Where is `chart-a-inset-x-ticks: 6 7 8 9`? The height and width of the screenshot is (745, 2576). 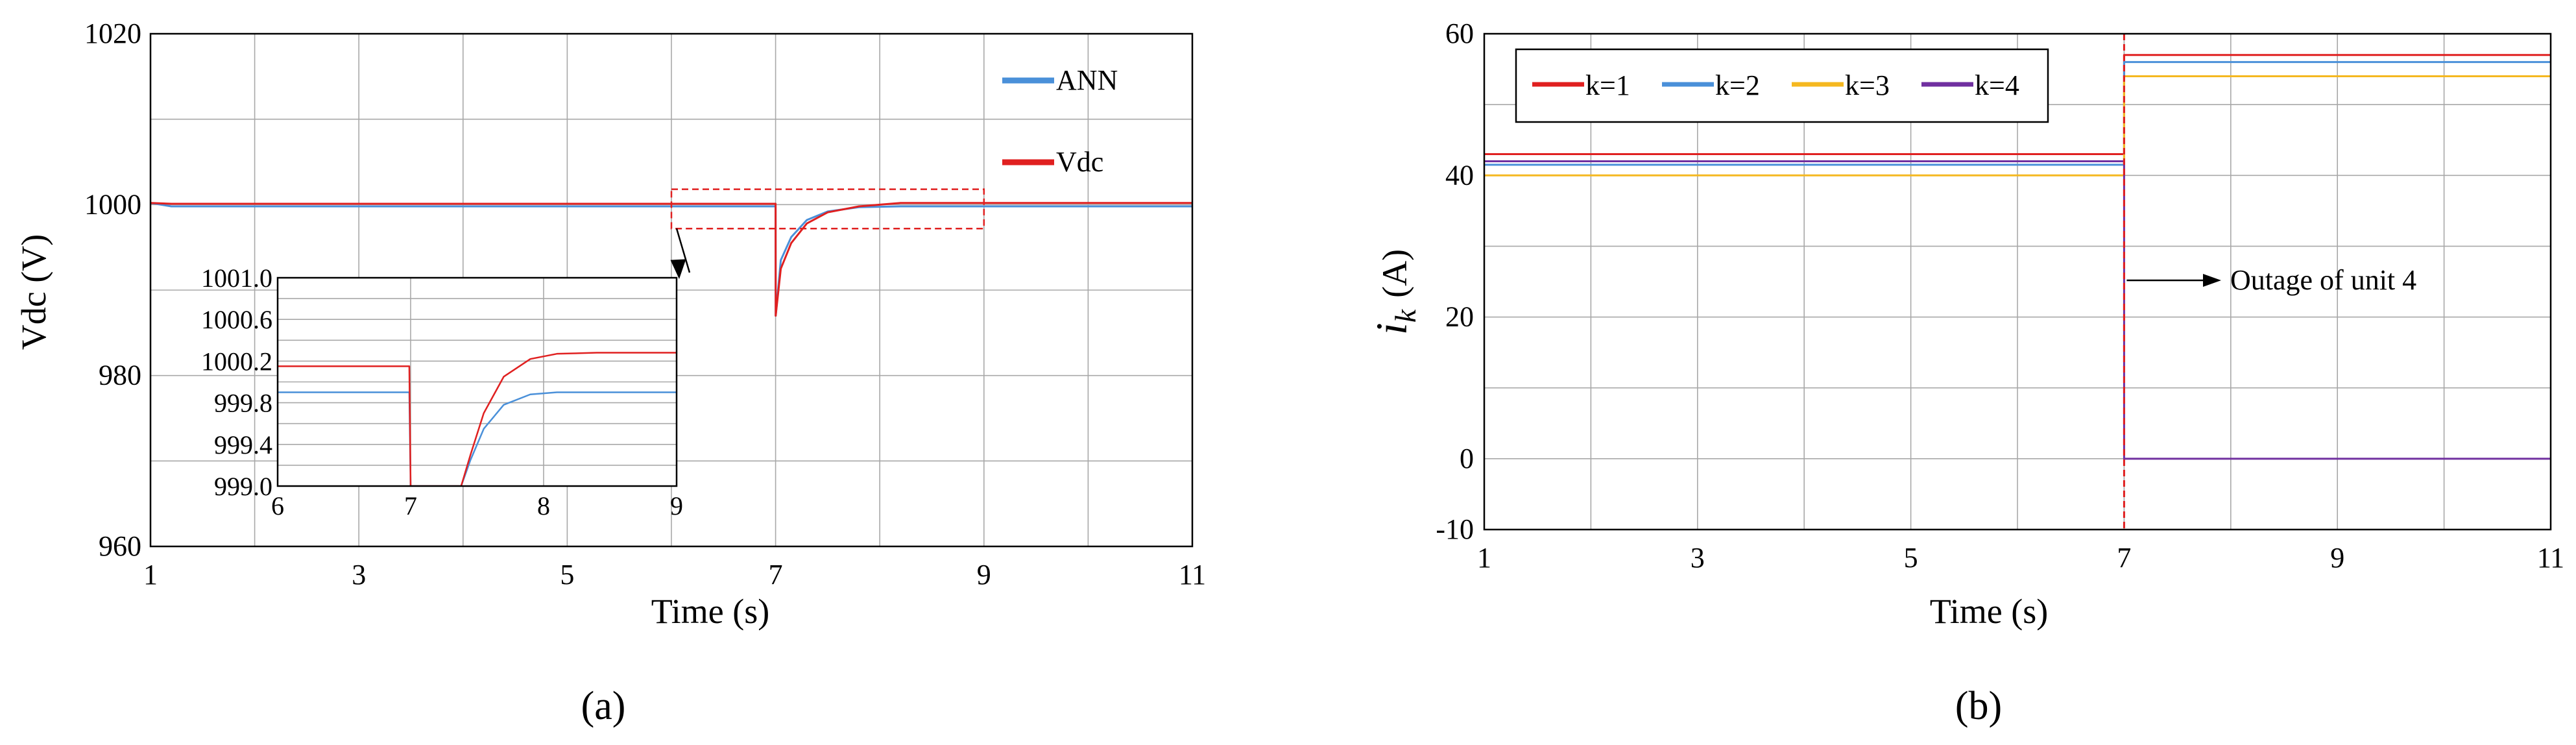
chart-a-inset-x-ticks: 6 7 8 9 is located at coordinates (477, 506).